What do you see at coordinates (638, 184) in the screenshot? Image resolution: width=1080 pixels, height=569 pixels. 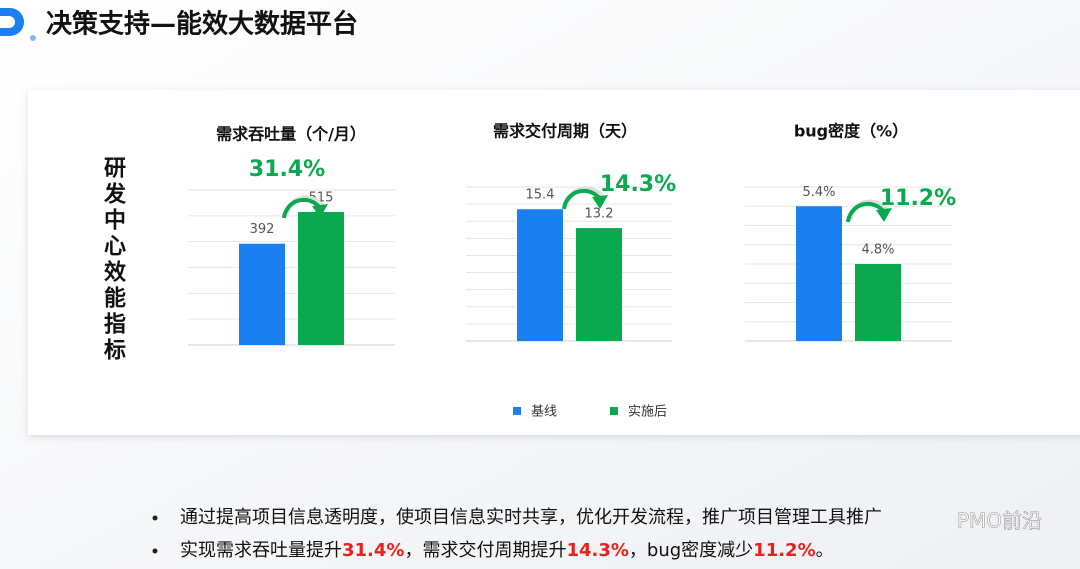 I see `annotation: 14.3%` at bounding box center [638, 184].